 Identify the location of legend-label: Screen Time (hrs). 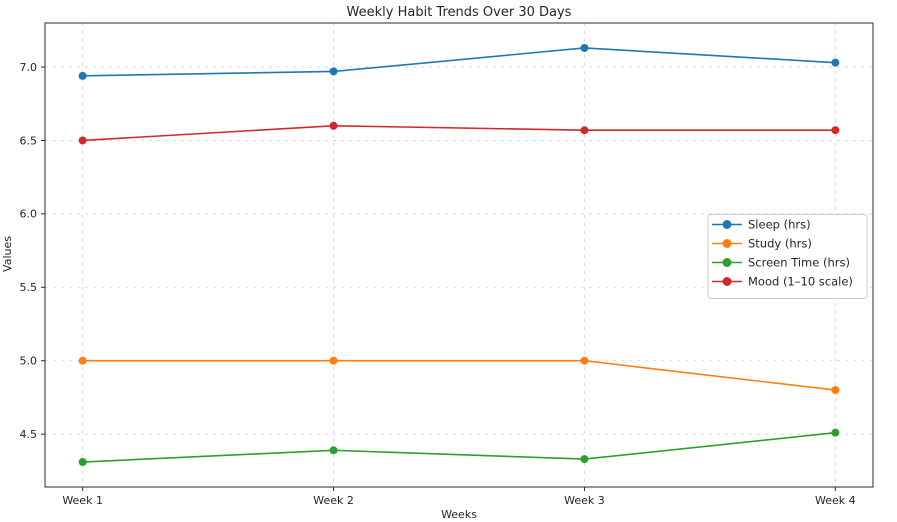
(799, 263).